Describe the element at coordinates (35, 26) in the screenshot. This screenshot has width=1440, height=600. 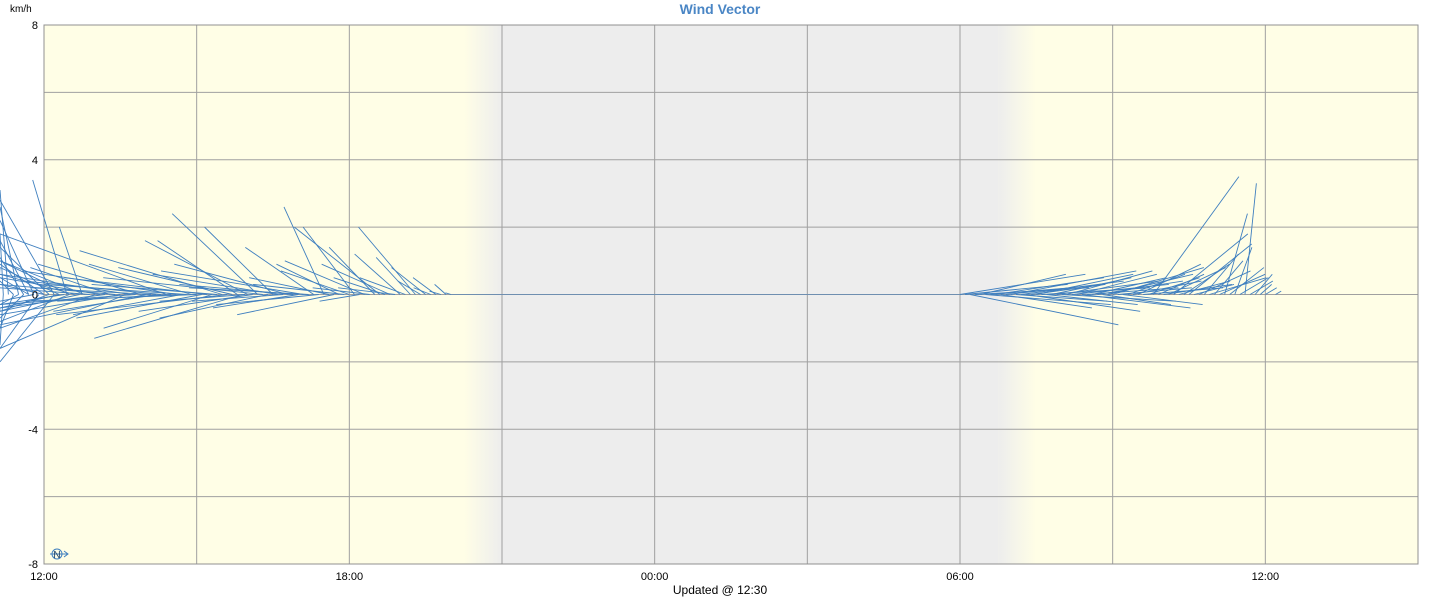
I see `y-tick-label: 8` at that location.